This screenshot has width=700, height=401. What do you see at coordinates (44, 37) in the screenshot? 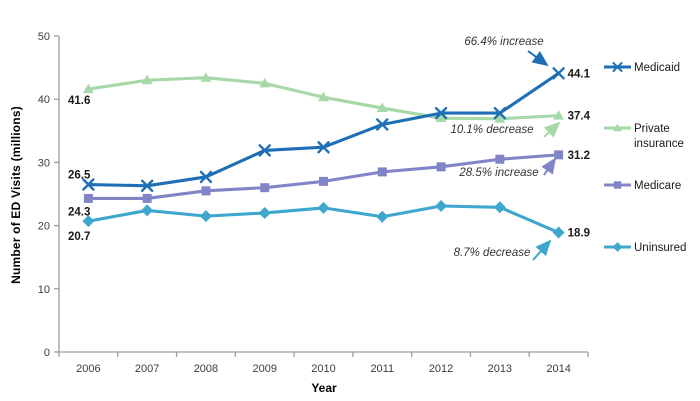
I see `y-tick-label: 50` at bounding box center [44, 37].